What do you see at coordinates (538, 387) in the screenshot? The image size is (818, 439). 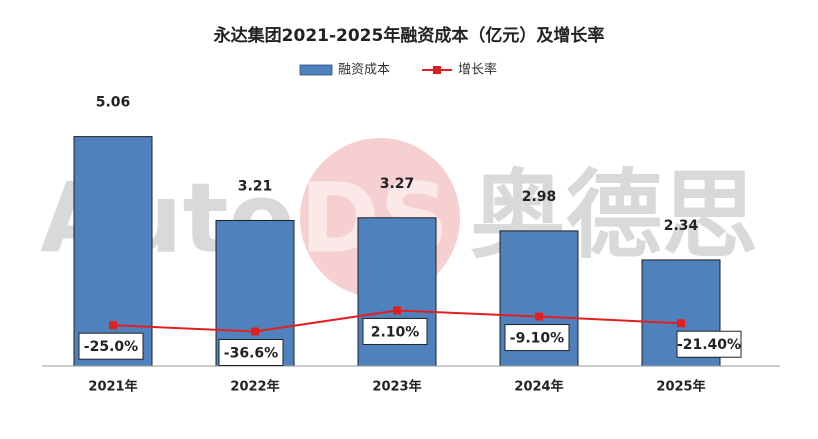 I see `x-tick-label: 2024年` at bounding box center [538, 387].